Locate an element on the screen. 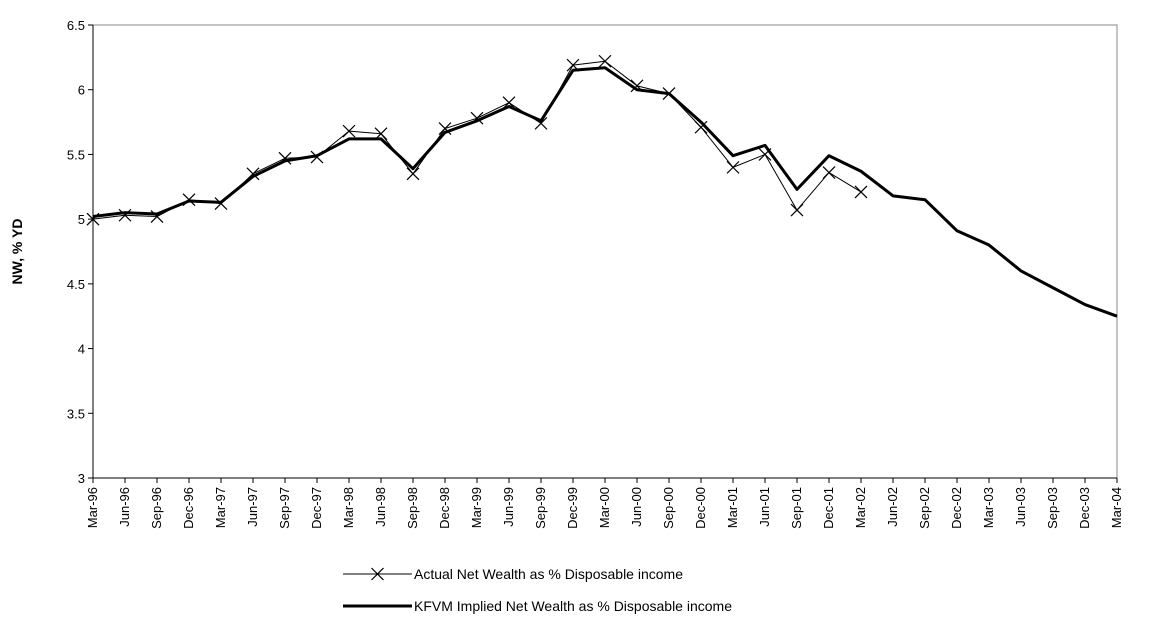 The image size is (1151, 629). x-tick-label: Dec-98 is located at coordinates (444, 508).